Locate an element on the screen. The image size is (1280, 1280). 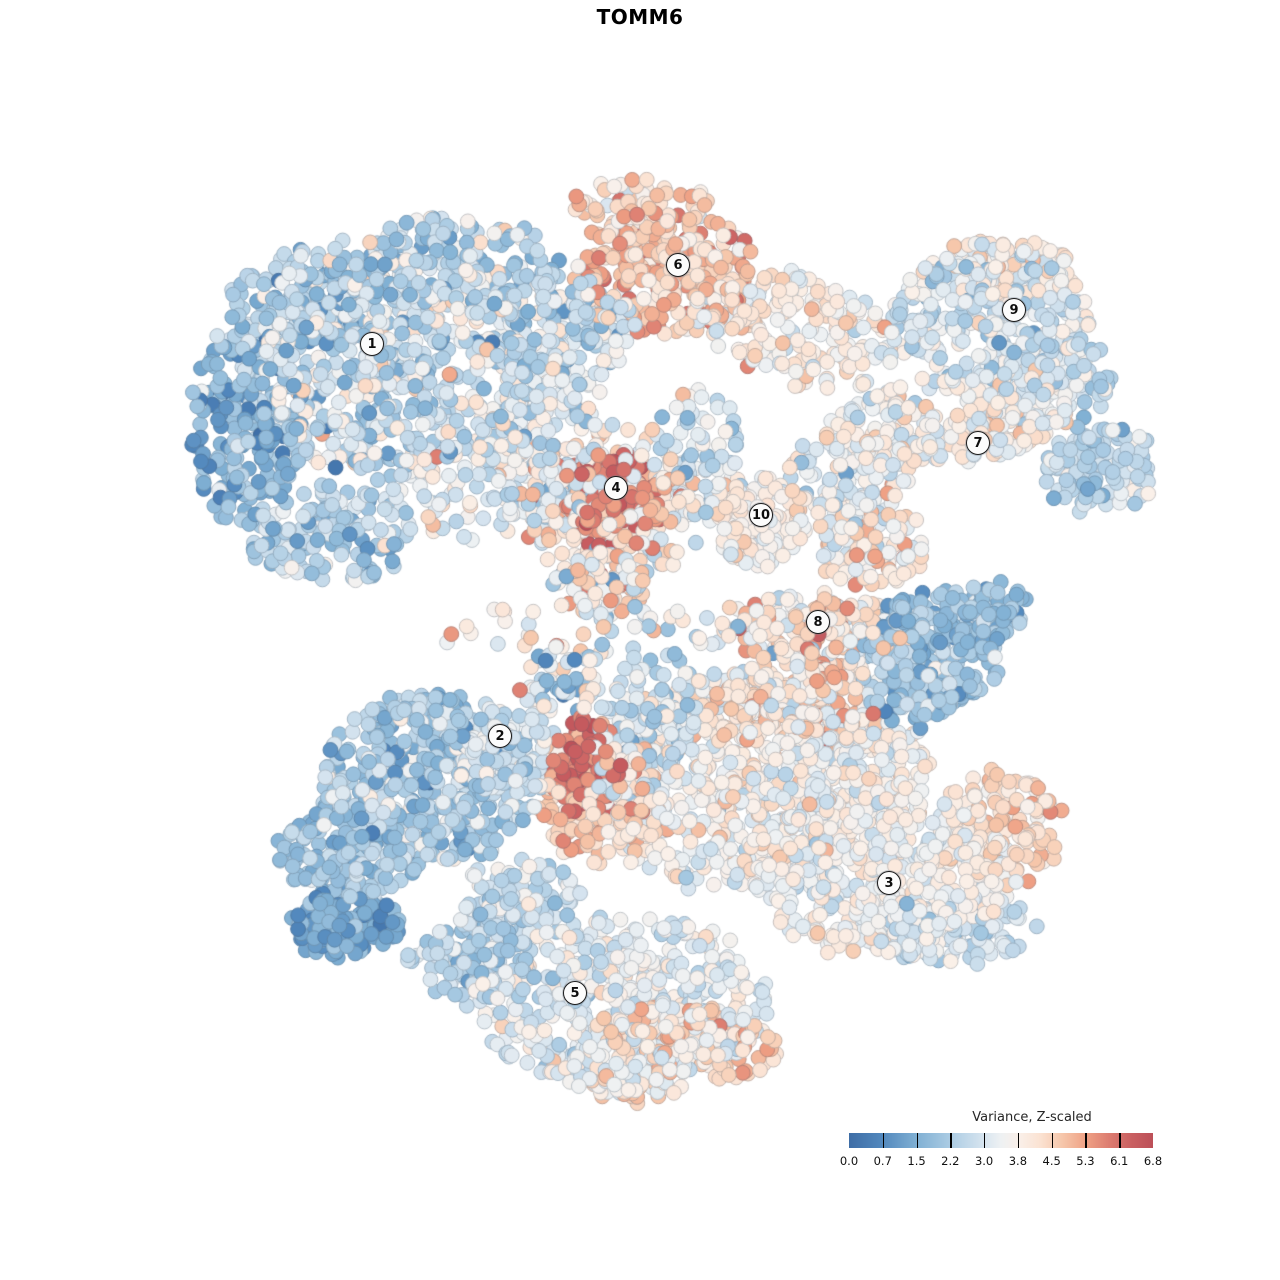
cluster-label-4: 4 is located at coordinates (616, 488).